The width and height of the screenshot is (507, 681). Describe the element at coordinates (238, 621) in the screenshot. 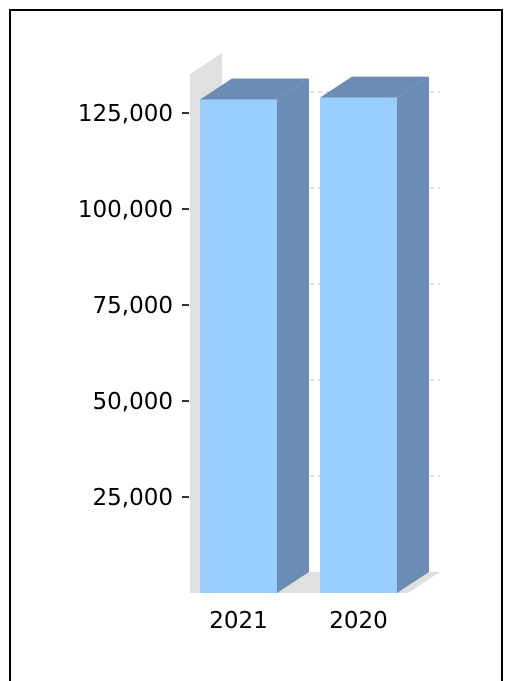

I see `x-tick-label: 2021` at that location.